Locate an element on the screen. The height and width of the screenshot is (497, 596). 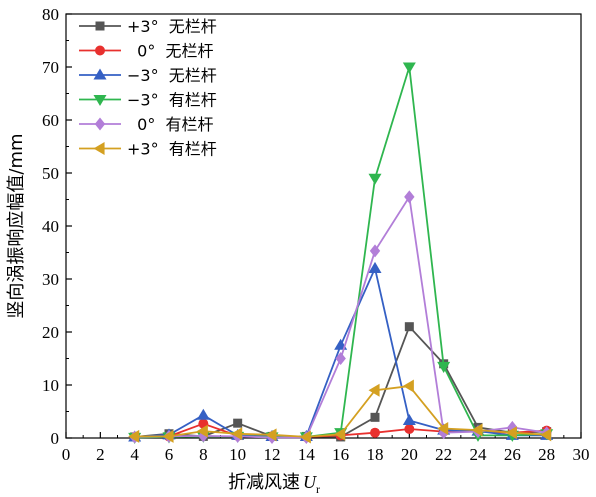
legend-label: −3° 无栏杆 is located at coordinates (172, 75).